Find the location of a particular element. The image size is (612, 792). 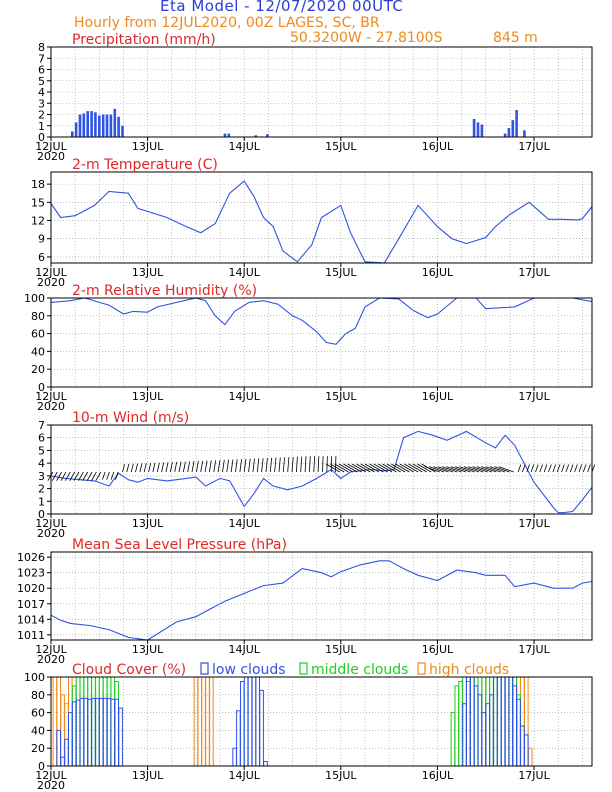

panel-title: Precipitation (mm/h) is located at coordinates (144, 40).